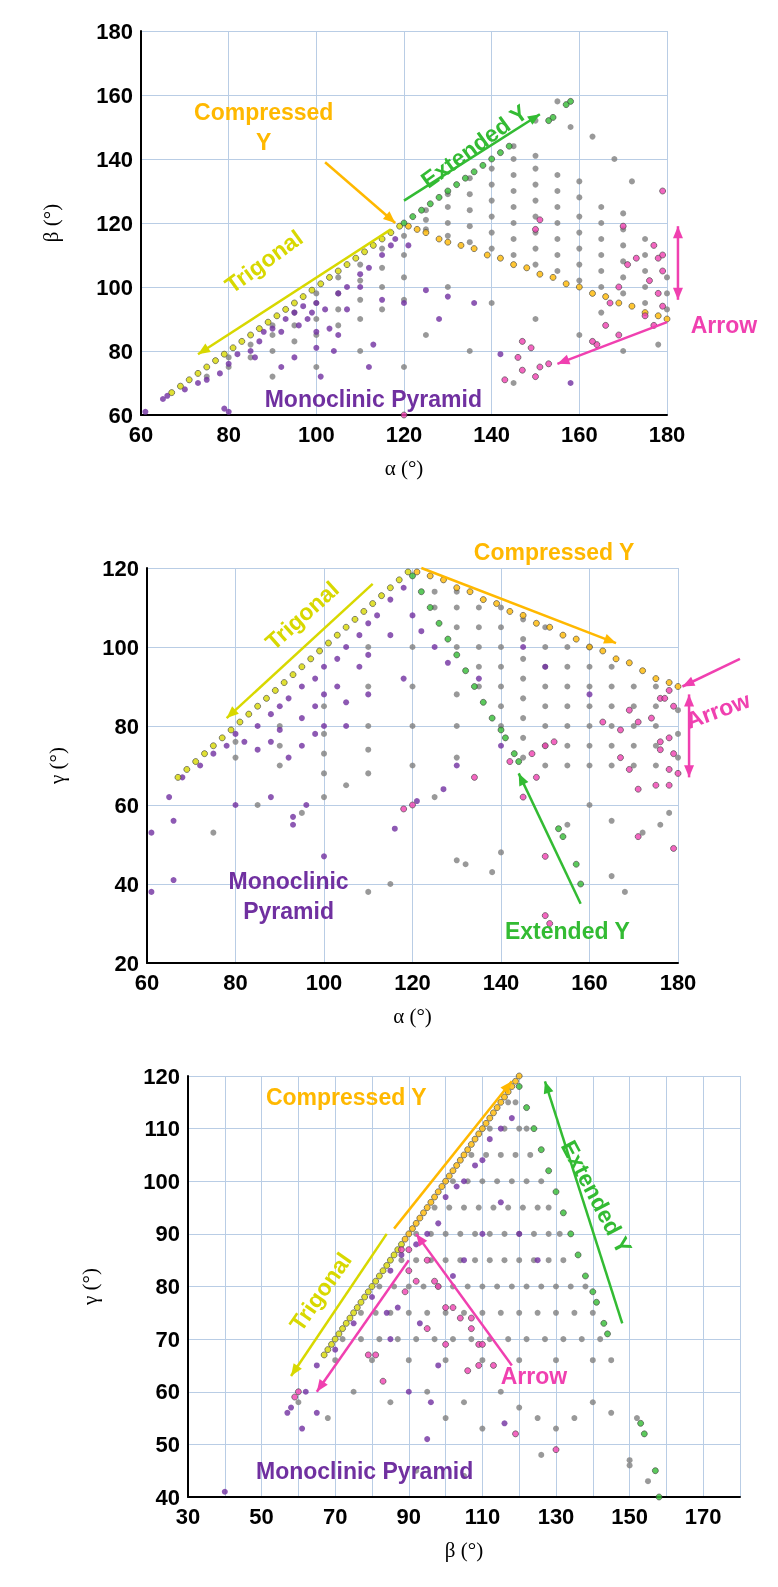 The image size is (778, 1587). What do you see at coordinates (554, 552) in the screenshot?
I see `series-label: Compressed Y` at bounding box center [554, 552].